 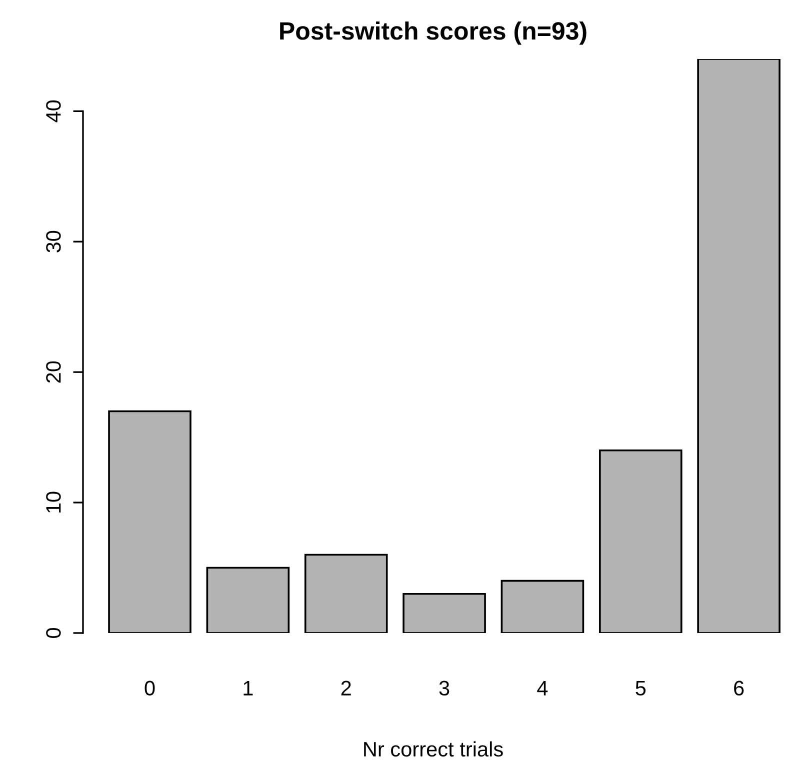 What do you see at coordinates (346, 688) in the screenshot?
I see `x-tick-label: 2` at bounding box center [346, 688].